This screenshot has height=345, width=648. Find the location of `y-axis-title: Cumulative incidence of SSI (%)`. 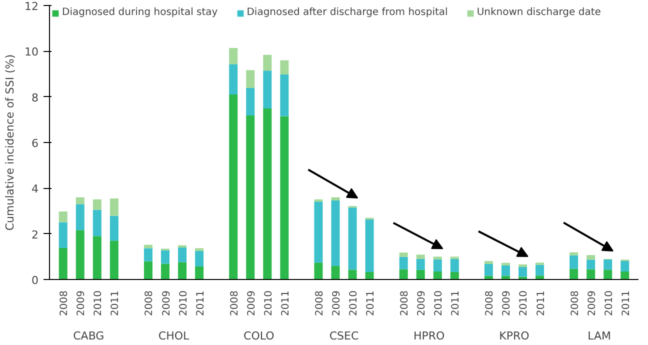

y-axis-title: Cumulative incidence of SSI (%) is located at coordinates (10, 142).